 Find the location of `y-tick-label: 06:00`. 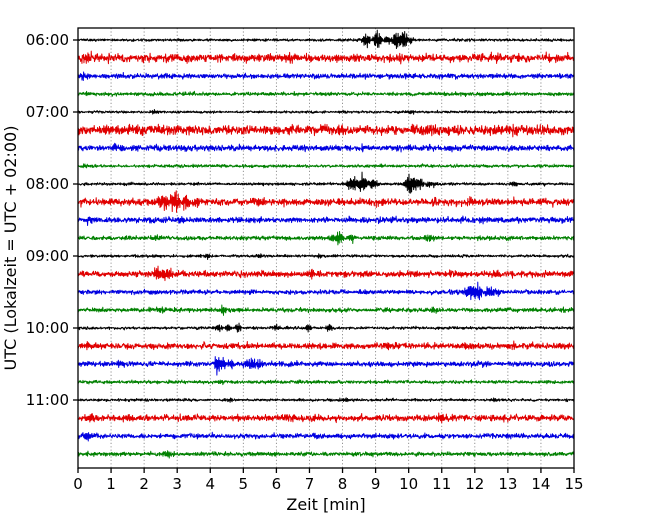

y-tick-label: 06:00 is located at coordinates (47, 40).